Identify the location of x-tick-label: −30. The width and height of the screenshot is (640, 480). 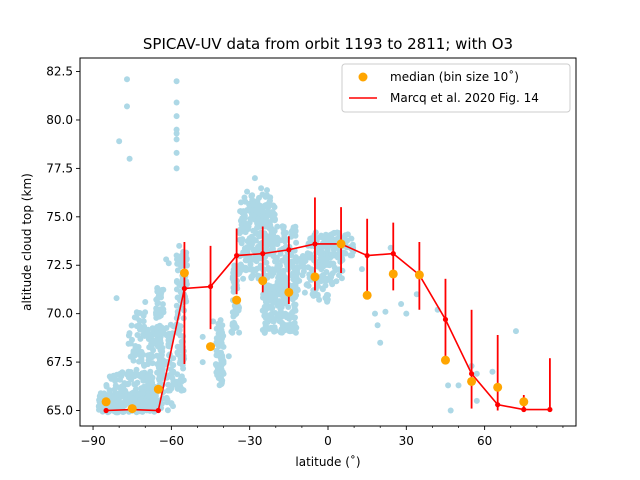
(249, 441).